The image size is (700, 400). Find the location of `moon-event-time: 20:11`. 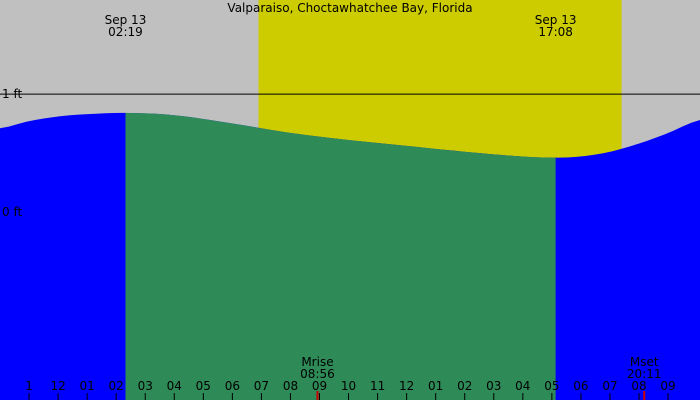

moon-event-time: 20:11 is located at coordinates (644, 374).